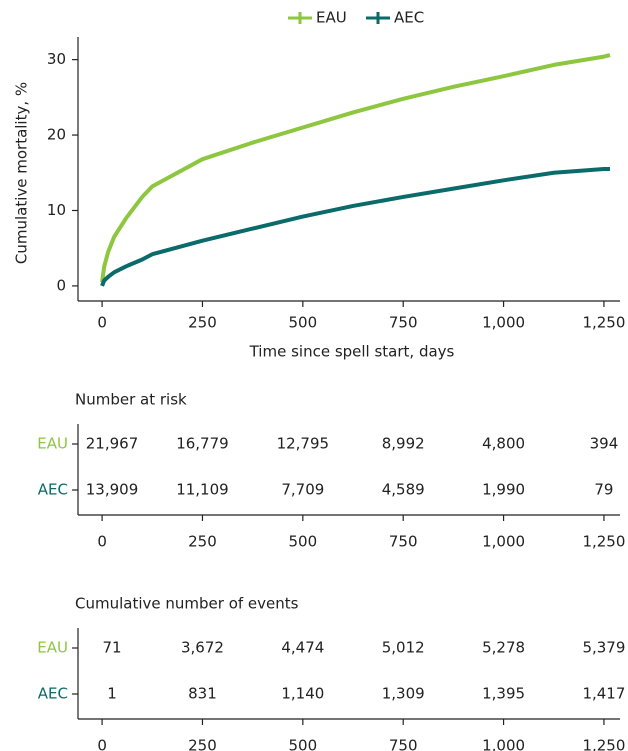 The width and height of the screenshot is (628, 751). I want to click on table-cell: 13,909, so click(112, 490).